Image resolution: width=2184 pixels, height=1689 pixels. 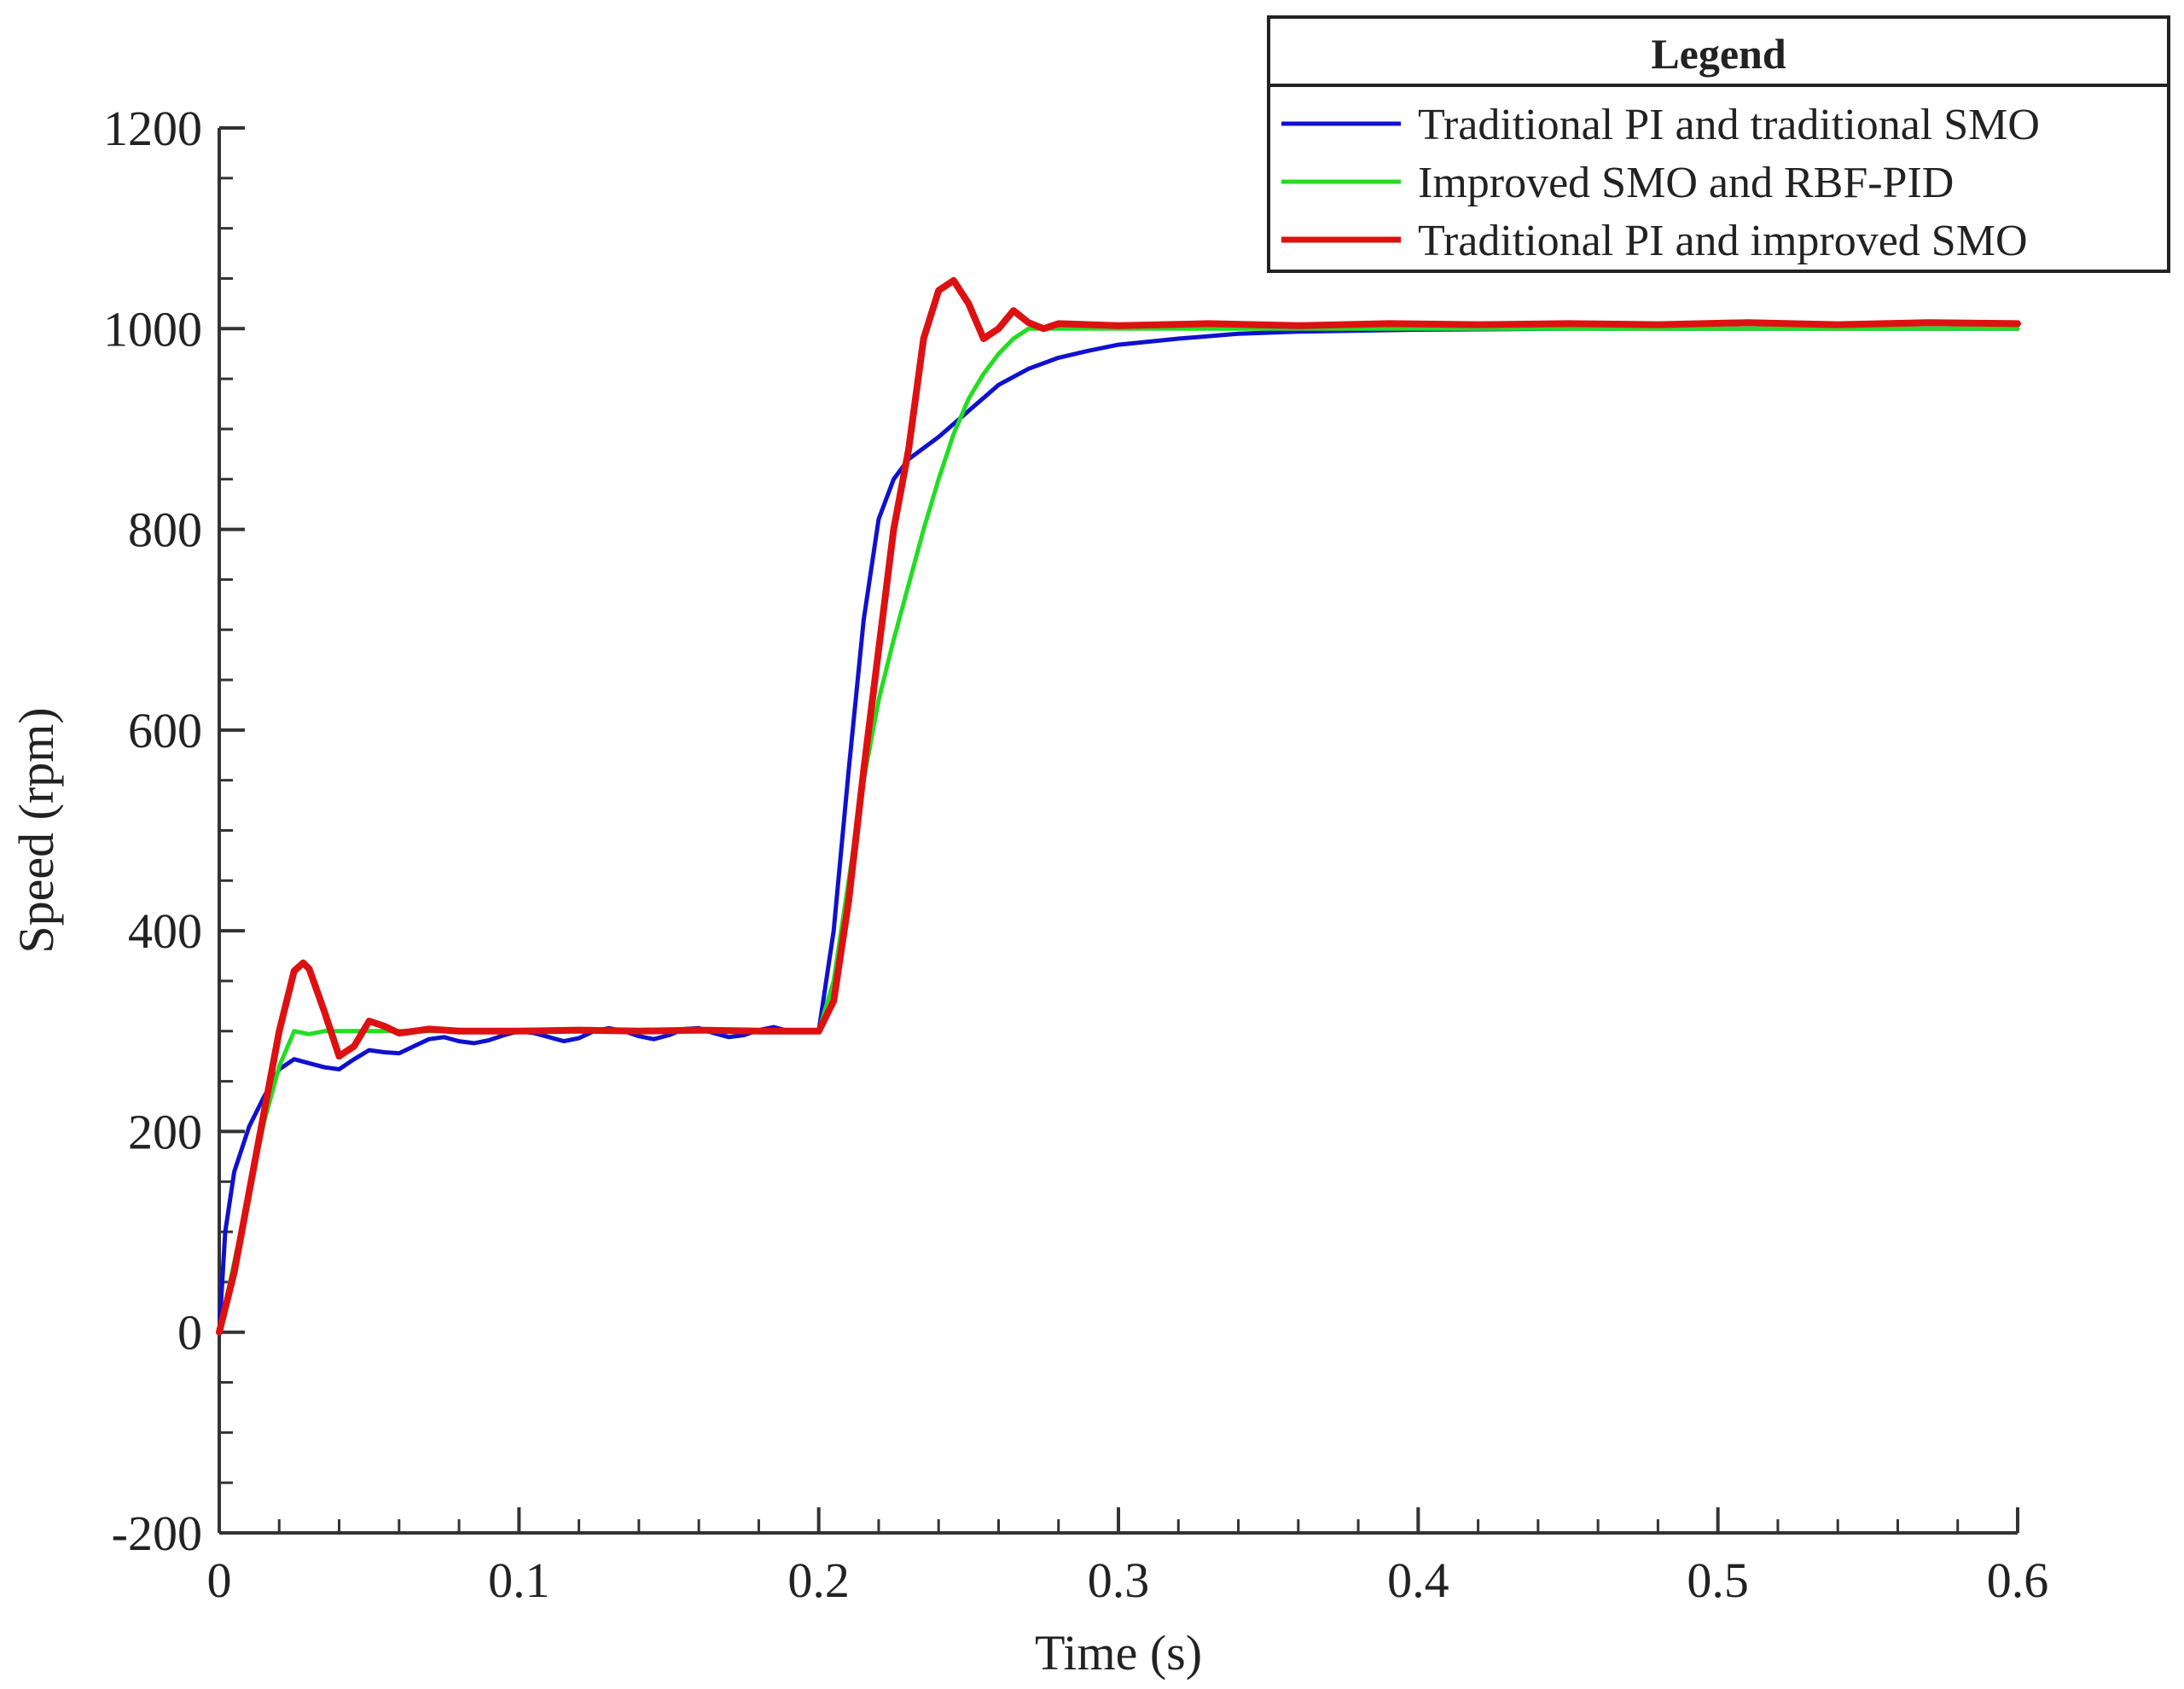 I want to click on y-tick-label: 600, so click(x=165, y=730).